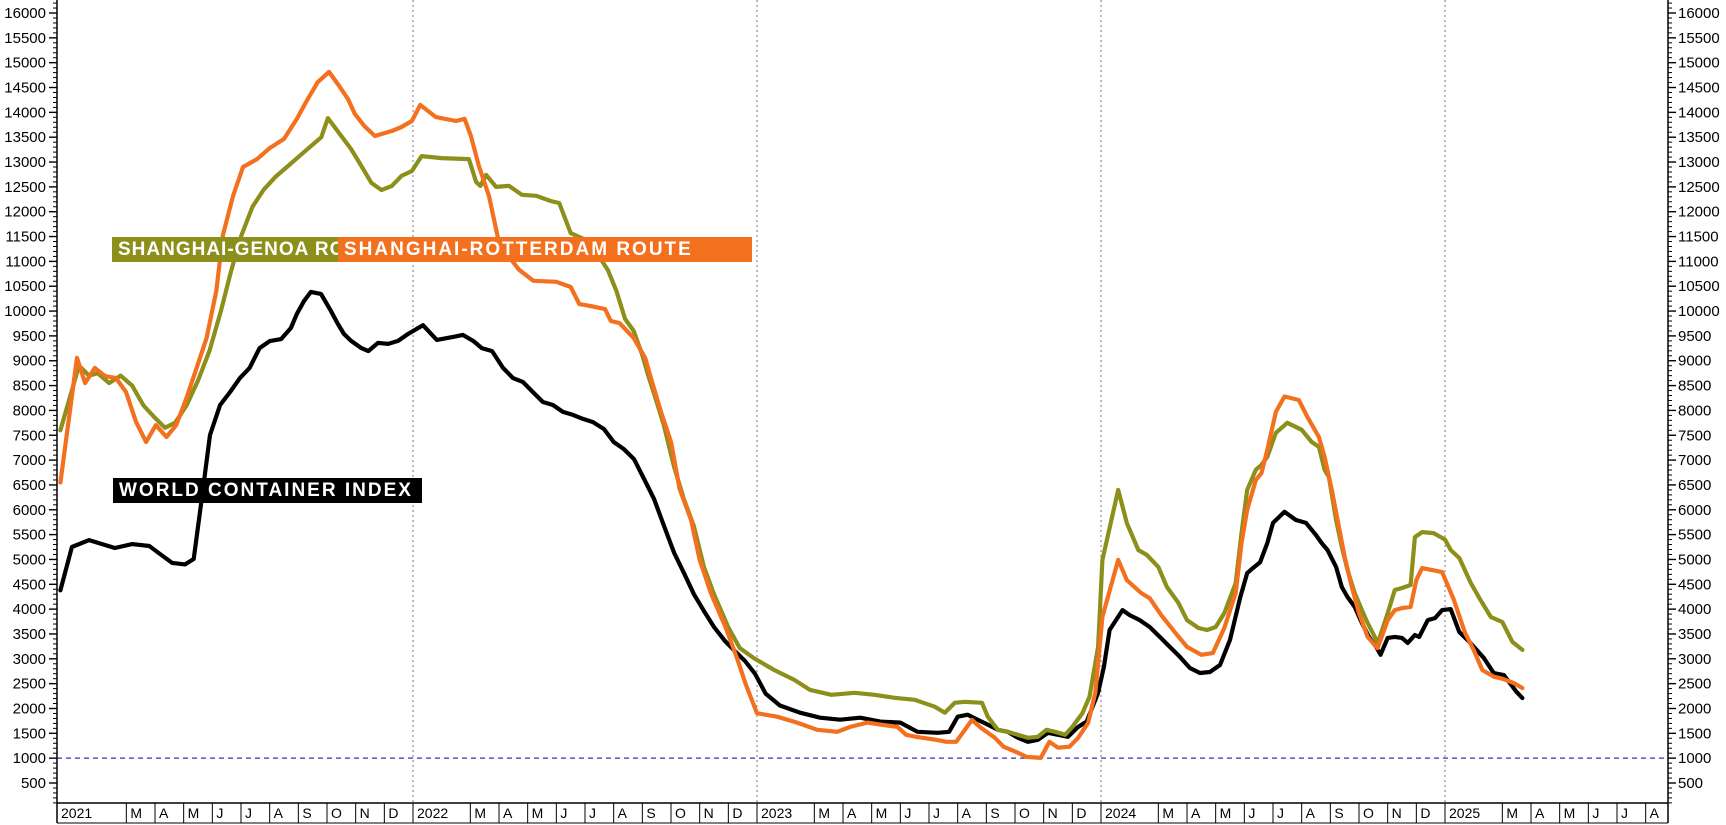 The height and width of the screenshot is (825, 1726). What do you see at coordinates (33, 783) in the screenshot?
I see `y-axis-label-left: 500` at bounding box center [33, 783].